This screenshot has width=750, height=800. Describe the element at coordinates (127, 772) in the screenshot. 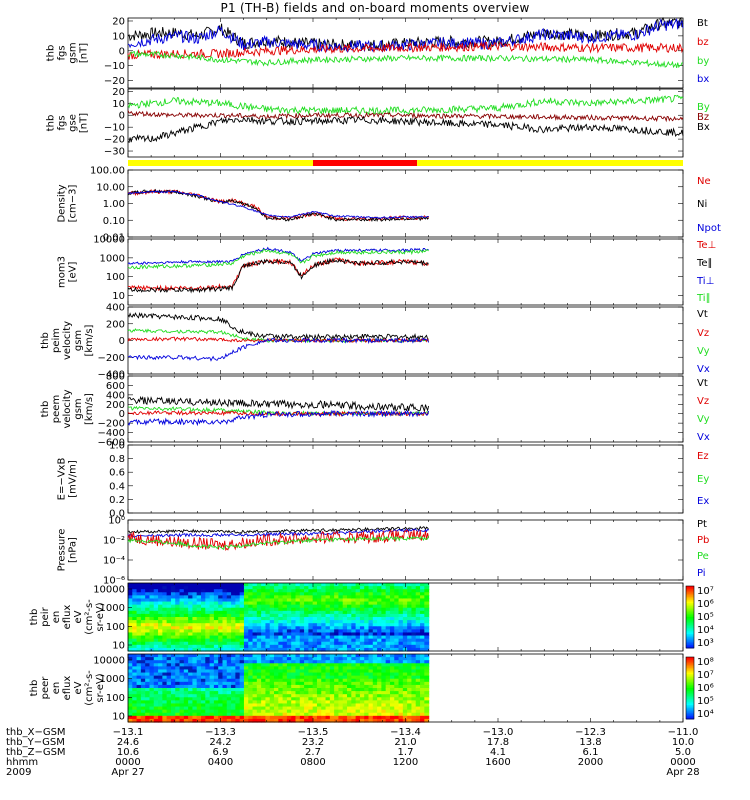

I see `x-row-value: Apr 27` at that location.